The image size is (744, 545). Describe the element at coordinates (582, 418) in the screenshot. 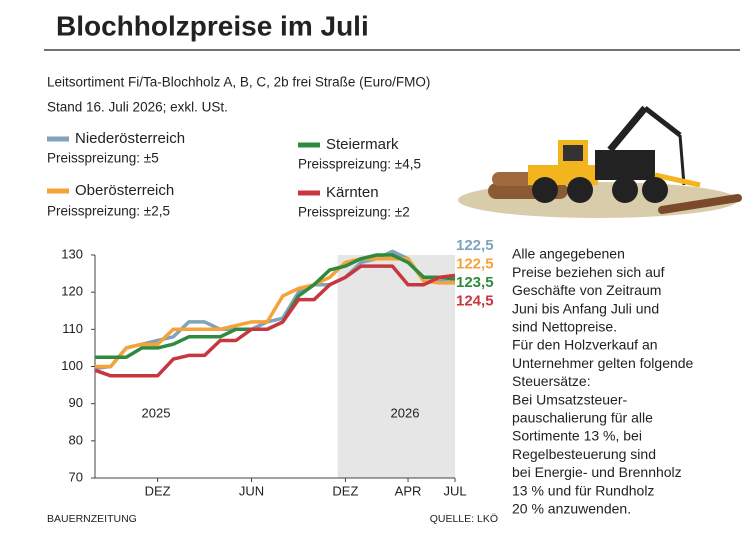

I see `note-line: pauschalierung für alle` at that location.